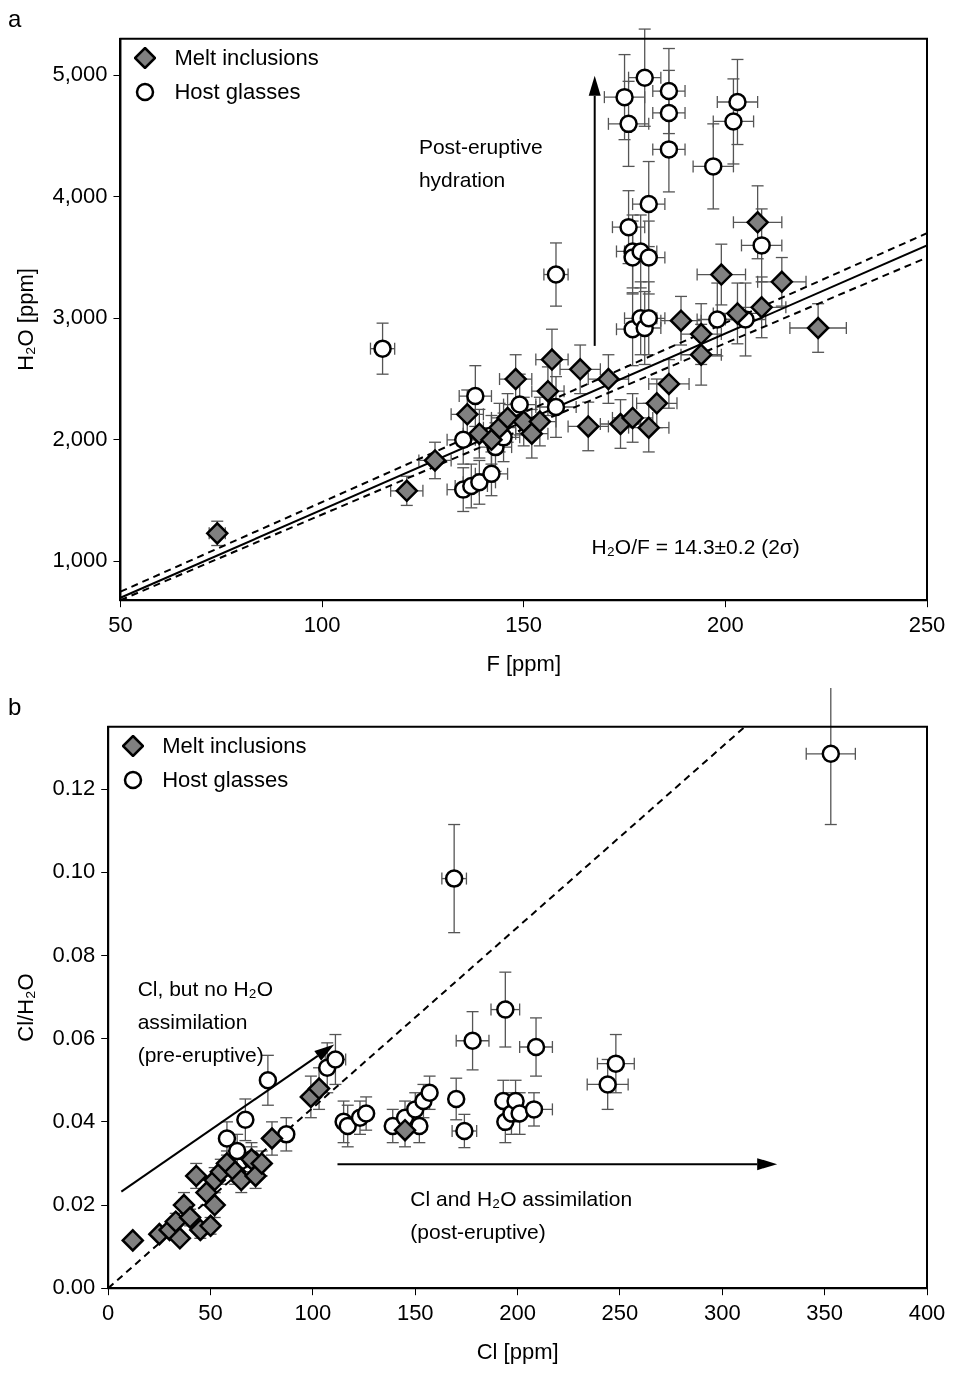 Image resolution: width=961 pixels, height=1376 pixels. I want to click on y-tick-label: 2,000, so click(80, 438).